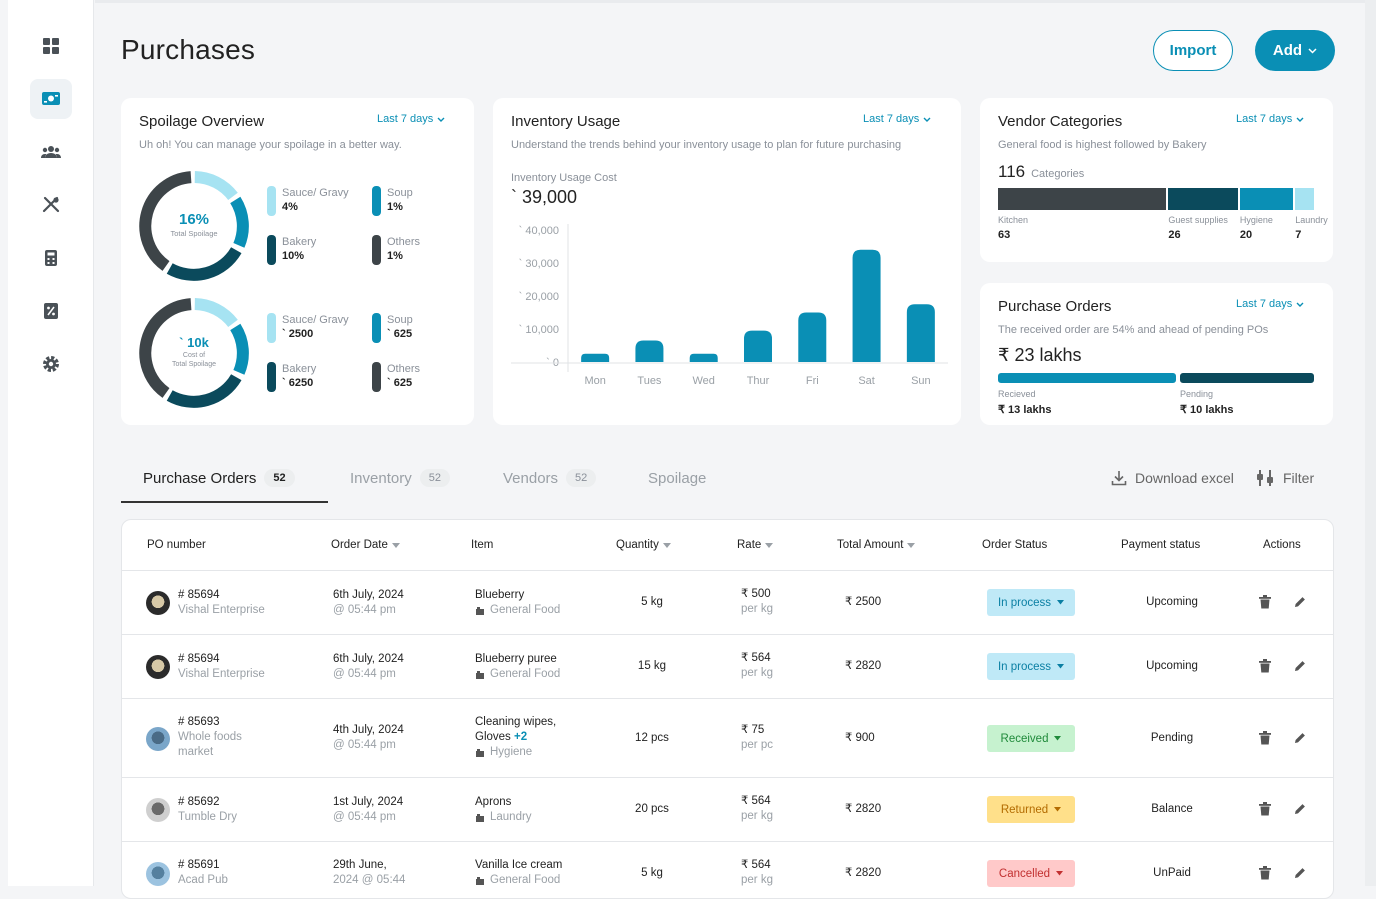  What do you see at coordinates (1031, 738) in the screenshot?
I see `order-status-select: Received` at bounding box center [1031, 738].